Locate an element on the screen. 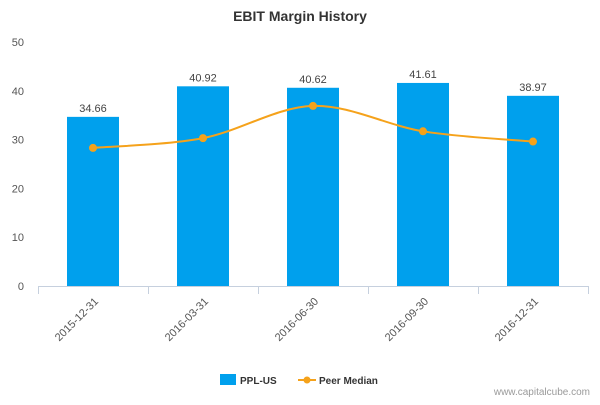 This screenshot has height=405, width=600. bar-data-label: 38.97 is located at coordinates (533, 88).